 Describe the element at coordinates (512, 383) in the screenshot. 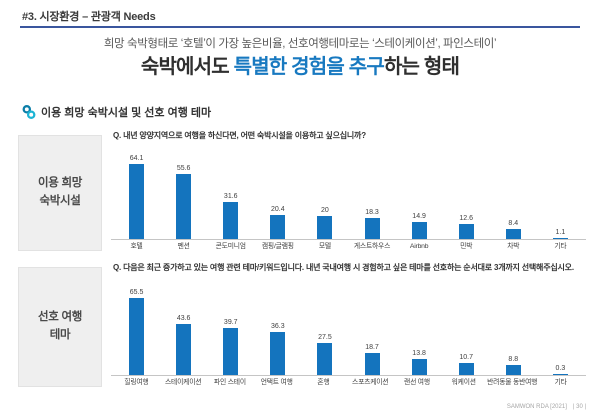

I see `bar-category-label: 반려동물 동반여행` at that location.